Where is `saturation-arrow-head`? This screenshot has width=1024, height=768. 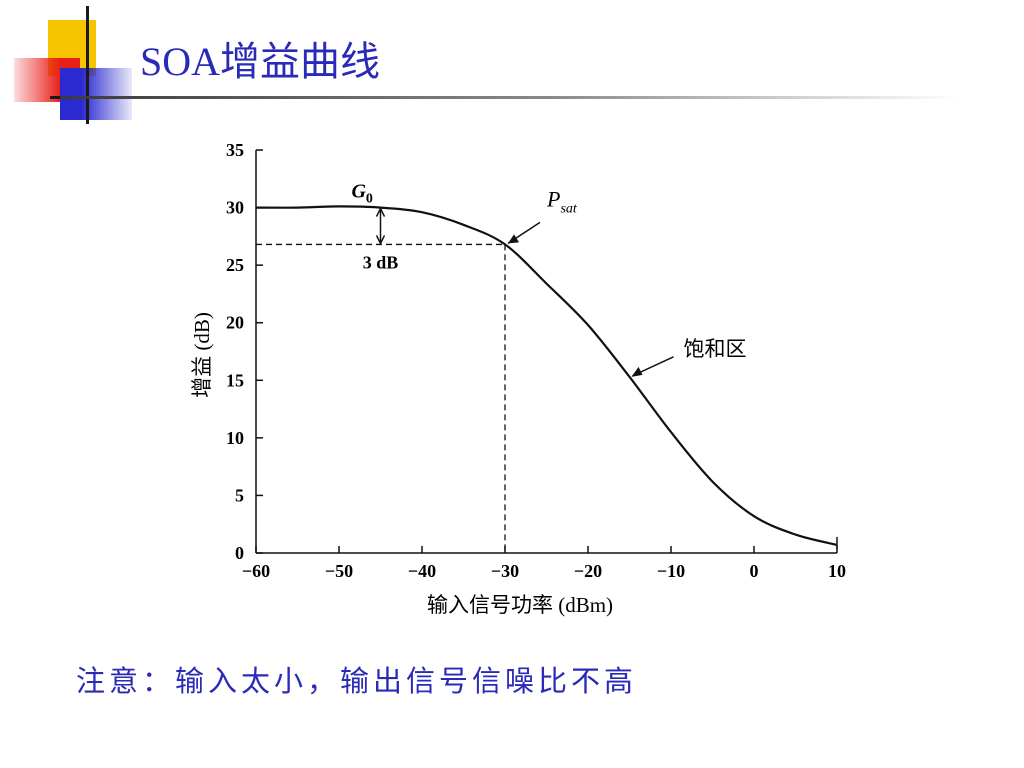 saturation-arrow-head is located at coordinates (637, 371).